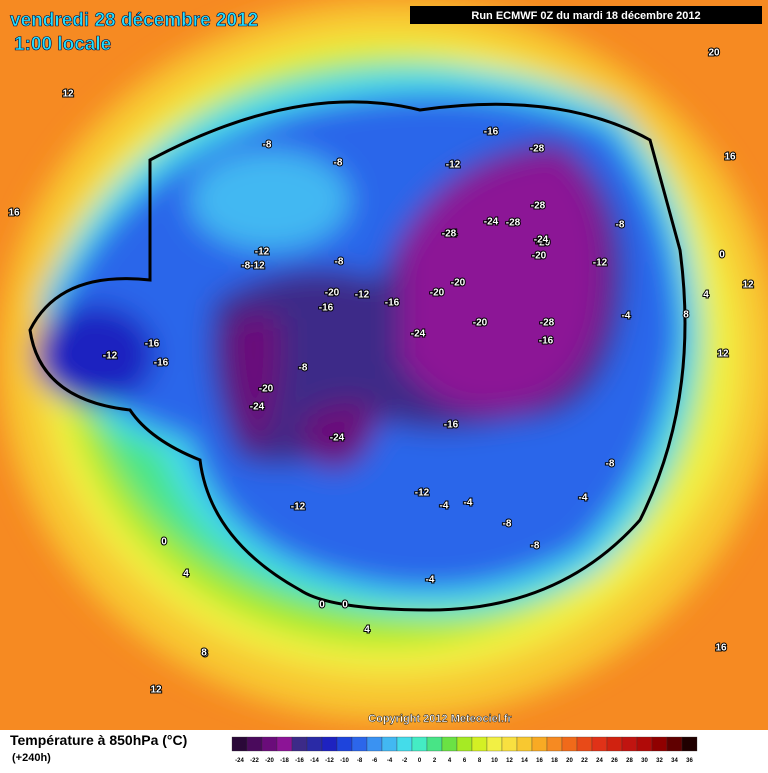 The width and height of the screenshot is (768, 773). What do you see at coordinates (659, 761) in the screenshot?
I see `scale-label: 32` at bounding box center [659, 761].